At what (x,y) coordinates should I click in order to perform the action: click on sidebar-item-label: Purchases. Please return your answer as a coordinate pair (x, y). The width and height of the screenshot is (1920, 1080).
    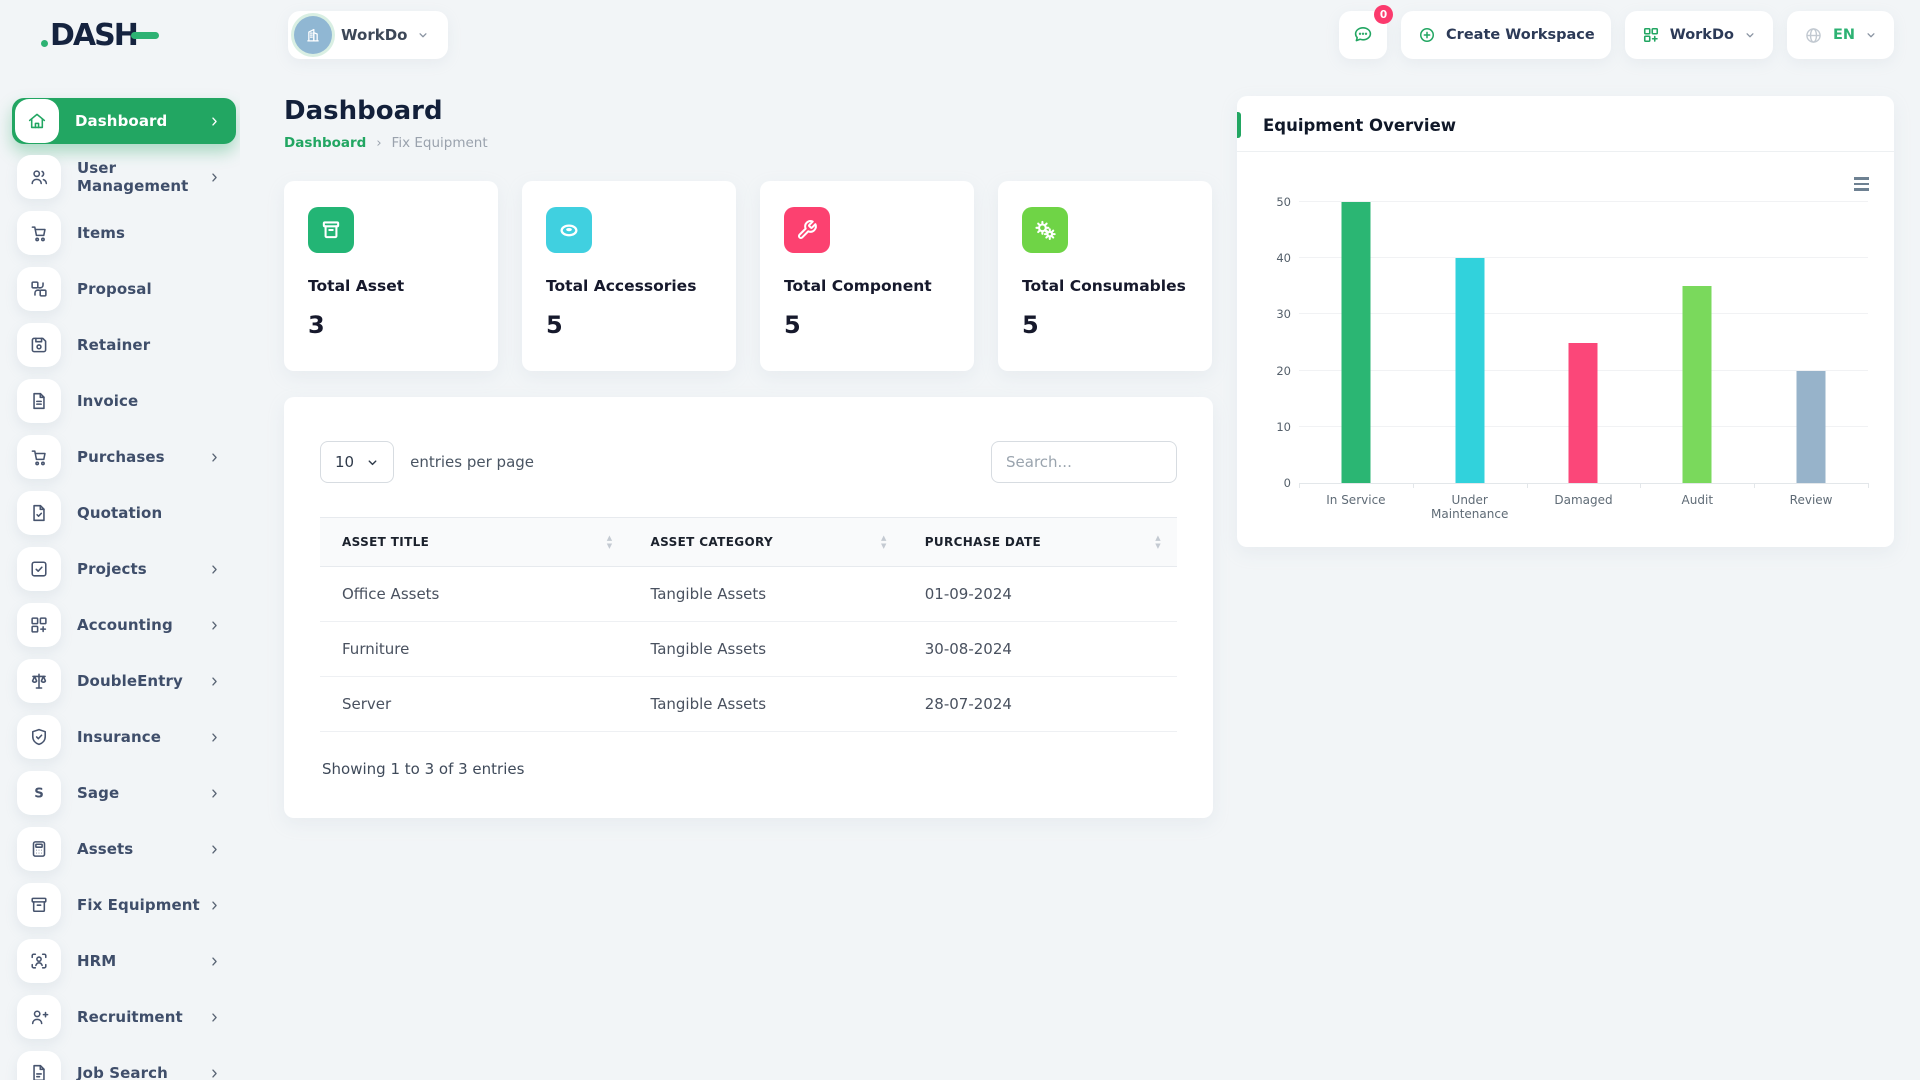
    Looking at the image, I should click on (121, 457).